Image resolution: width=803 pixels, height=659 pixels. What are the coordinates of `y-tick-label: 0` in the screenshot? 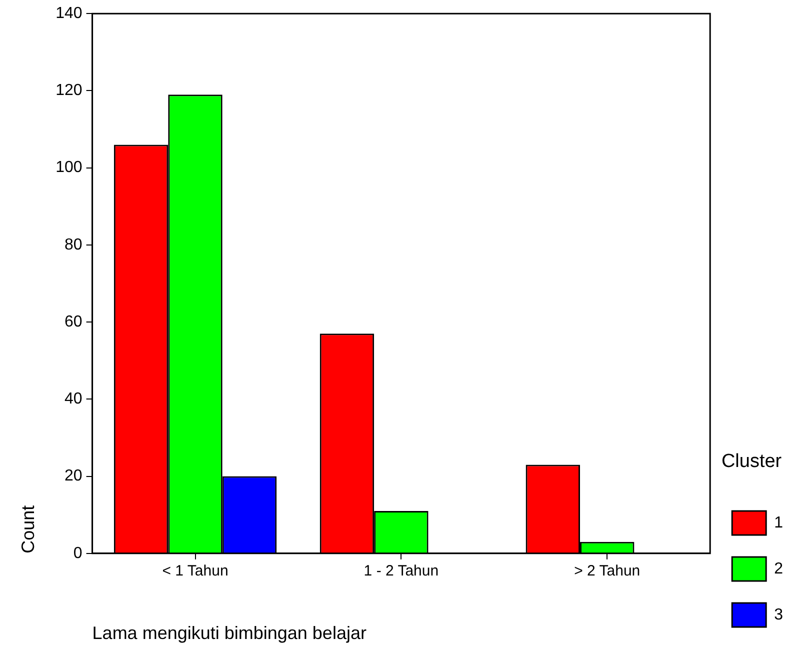 It's located at (77, 553).